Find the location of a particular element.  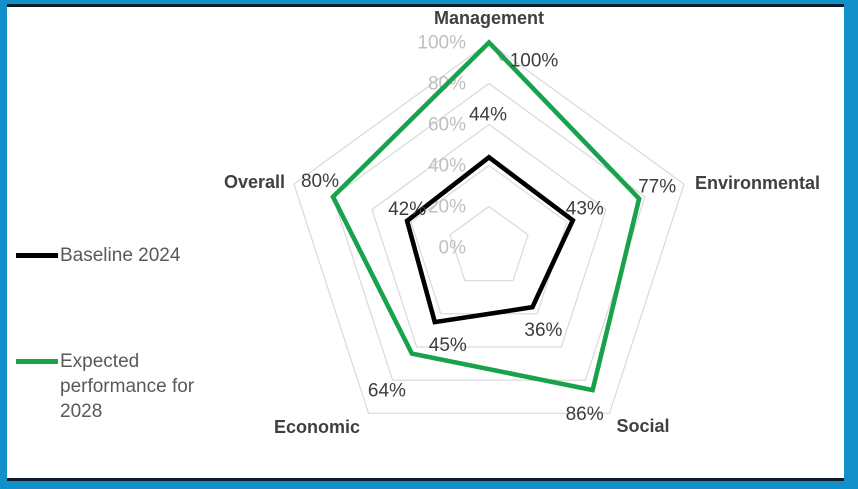

data-label: 43% is located at coordinates (585, 208).